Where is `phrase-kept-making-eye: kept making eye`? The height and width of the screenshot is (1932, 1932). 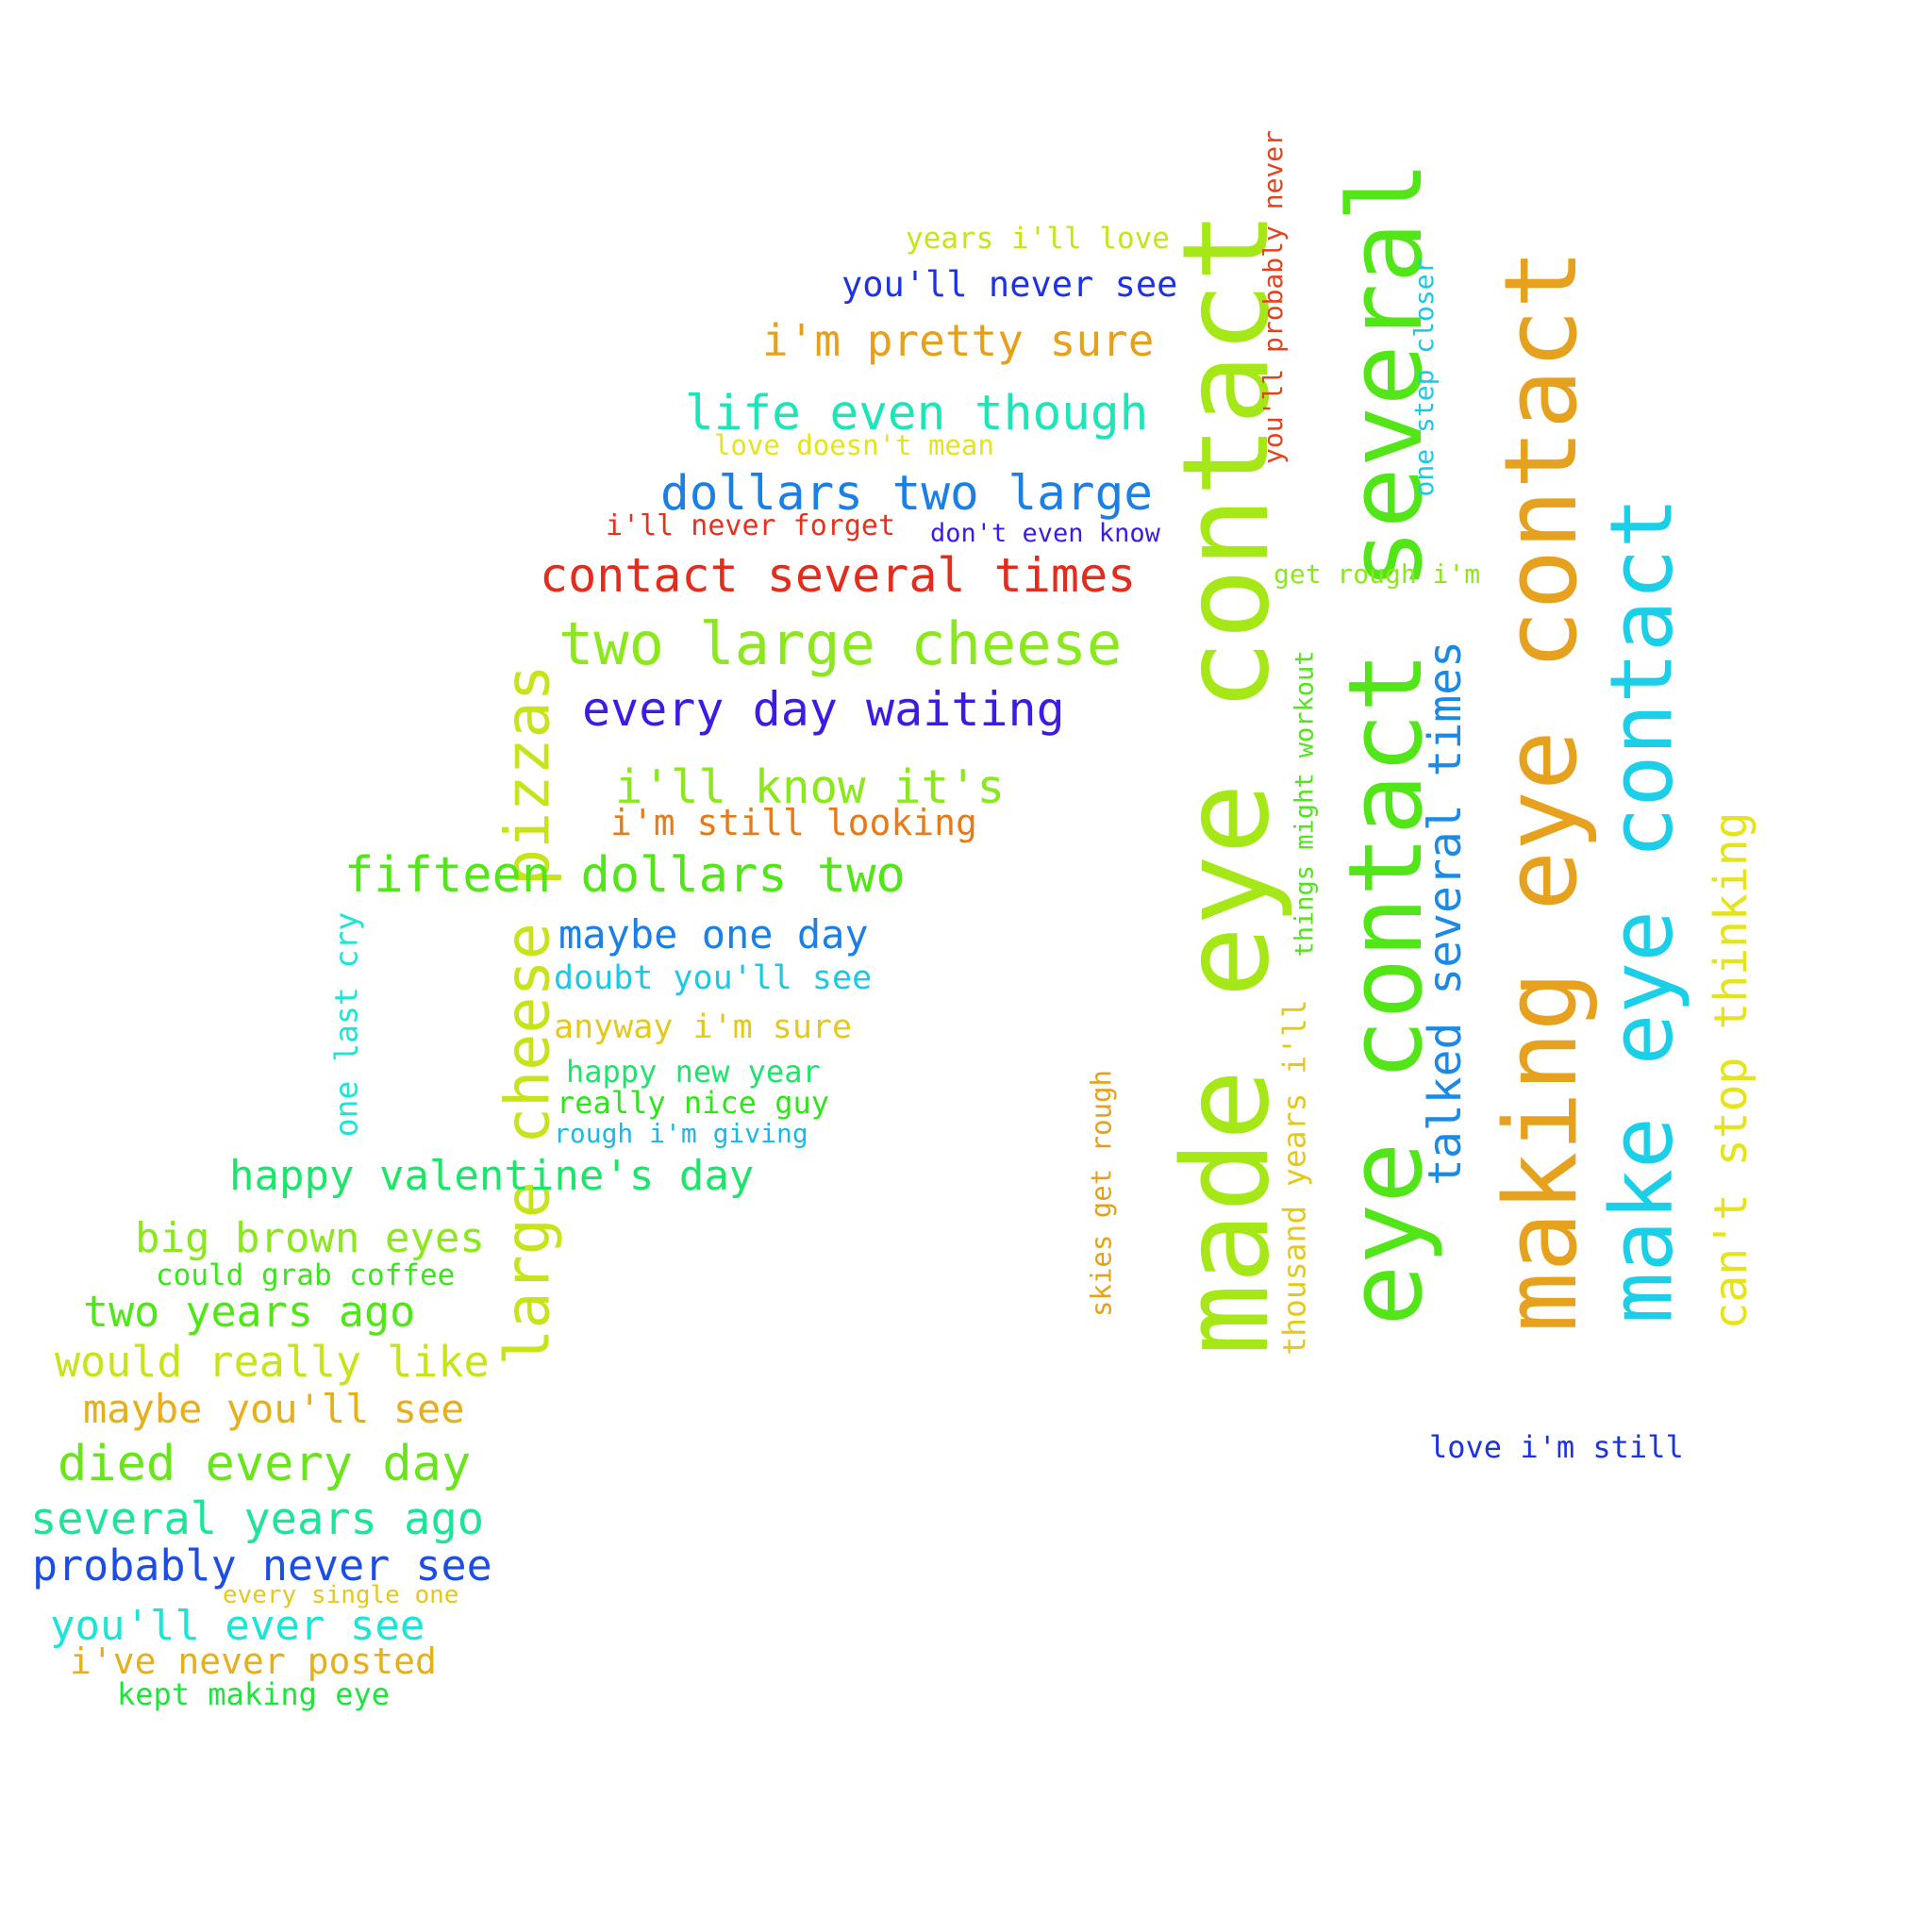
phrase-kept-making-eye: kept making eye is located at coordinates (254, 1694).